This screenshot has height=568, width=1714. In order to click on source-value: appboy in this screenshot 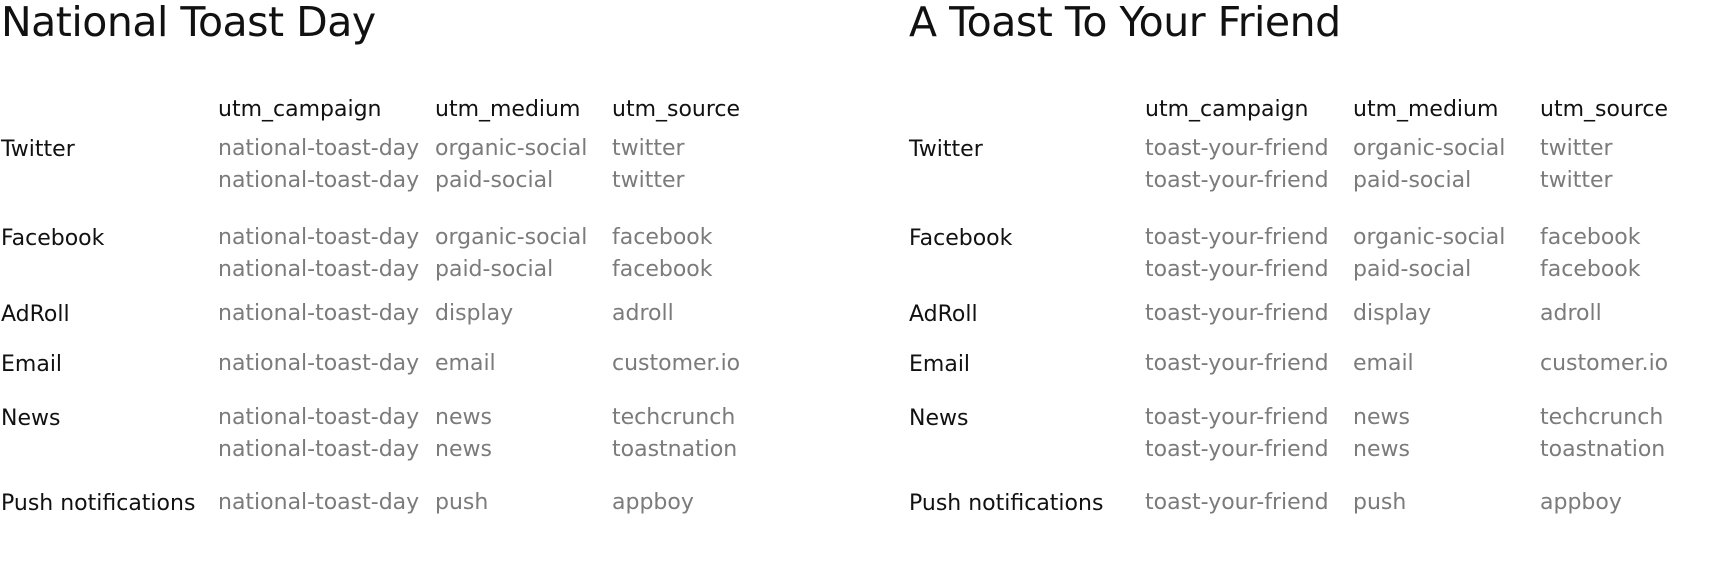, I will do `click(653, 502)`.